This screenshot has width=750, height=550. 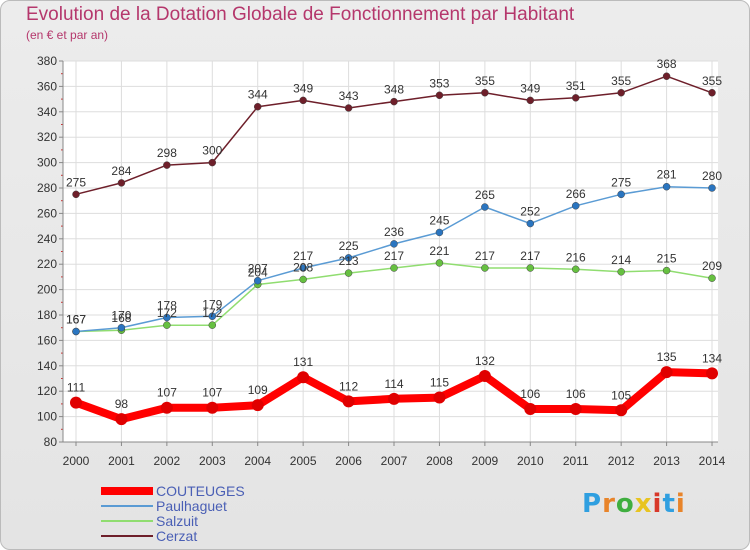 I want to click on x-tick-label: 2009, so click(x=485, y=461).